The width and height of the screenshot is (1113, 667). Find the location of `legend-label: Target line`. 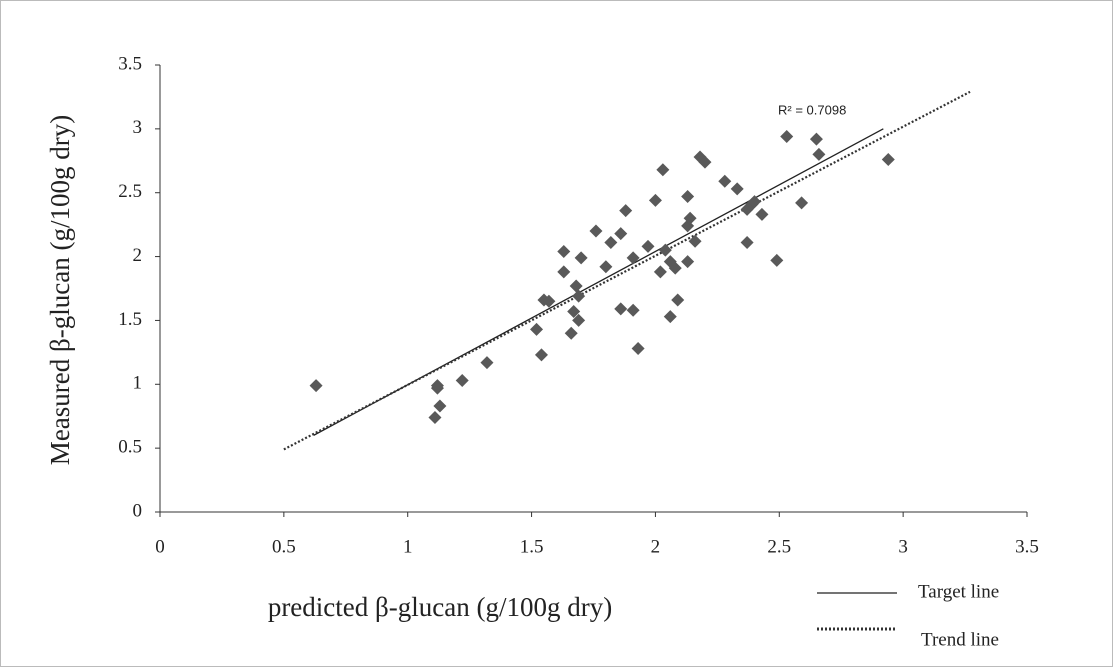

legend-label: Target line is located at coordinates (958, 591).